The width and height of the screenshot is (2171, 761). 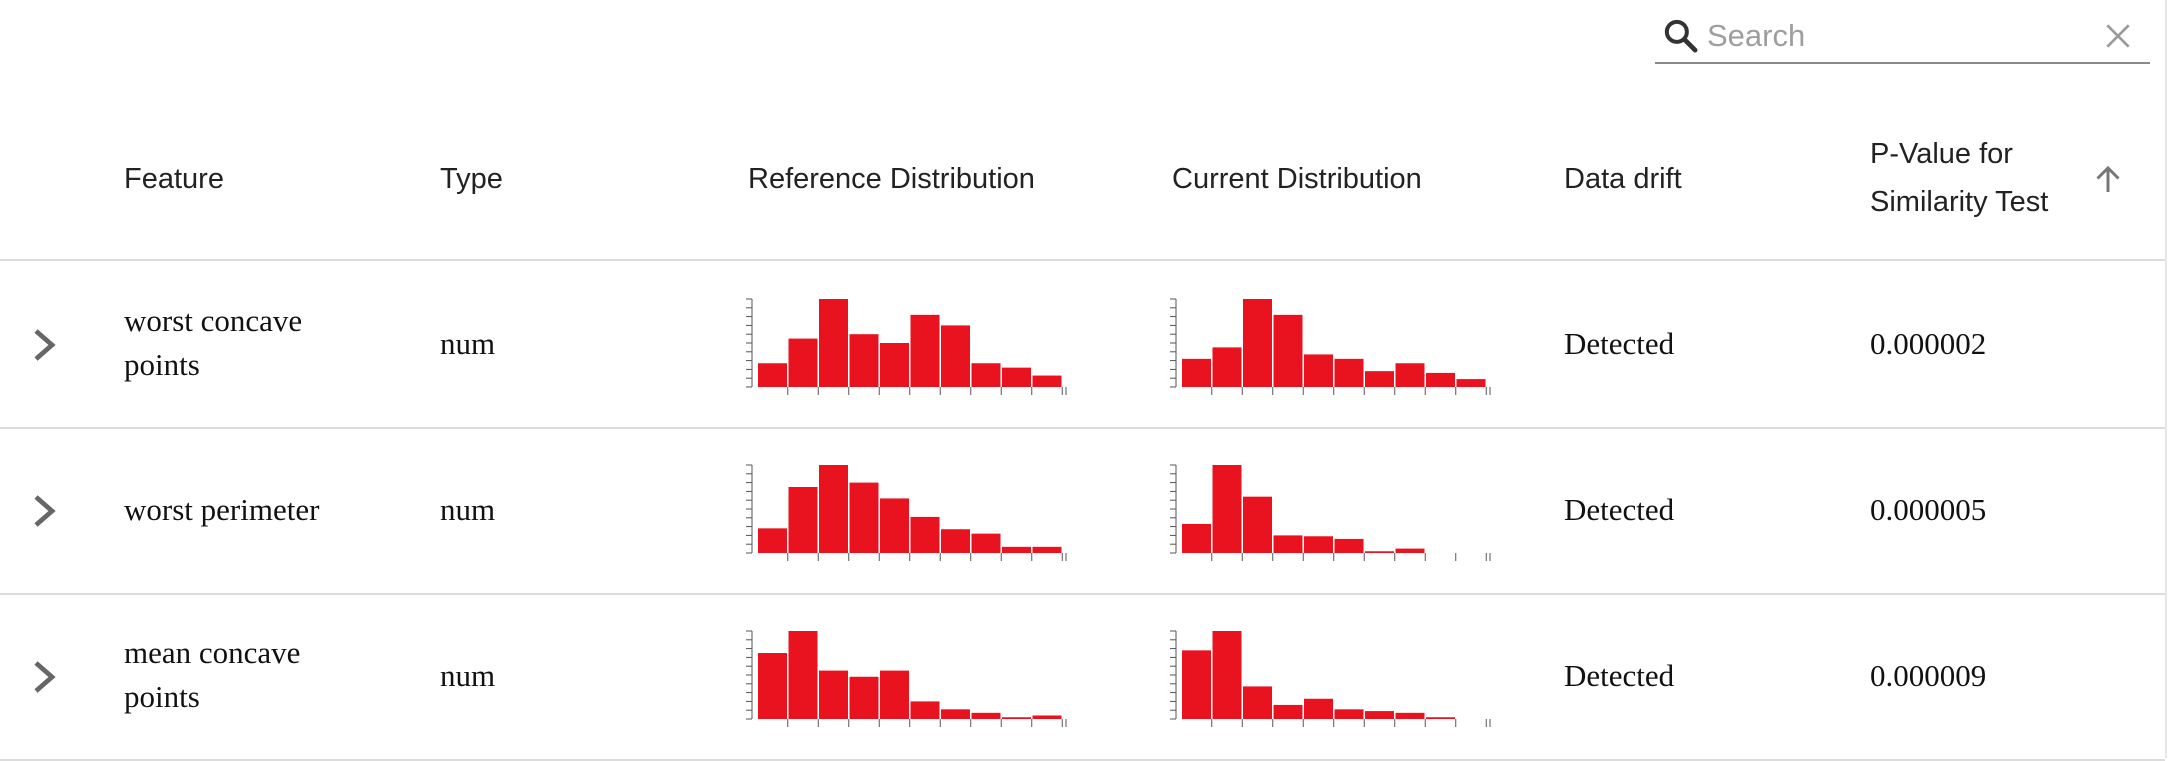 What do you see at coordinates (1959, 202) in the screenshot?
I see `column-header-p-value-line2: Similarity Test` at bounding box center [1959, 202].